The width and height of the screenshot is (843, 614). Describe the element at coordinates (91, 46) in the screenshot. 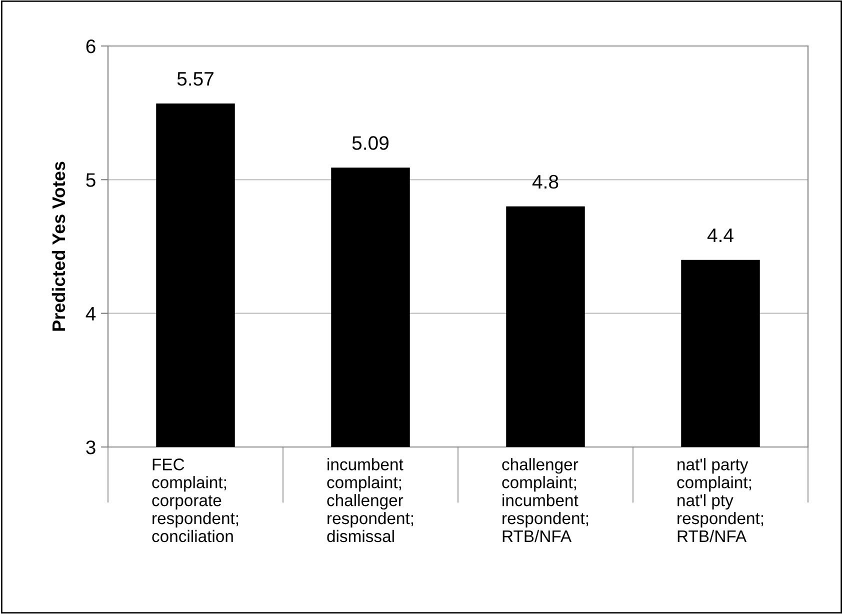

I see `y-tick-label: 6` at that location.